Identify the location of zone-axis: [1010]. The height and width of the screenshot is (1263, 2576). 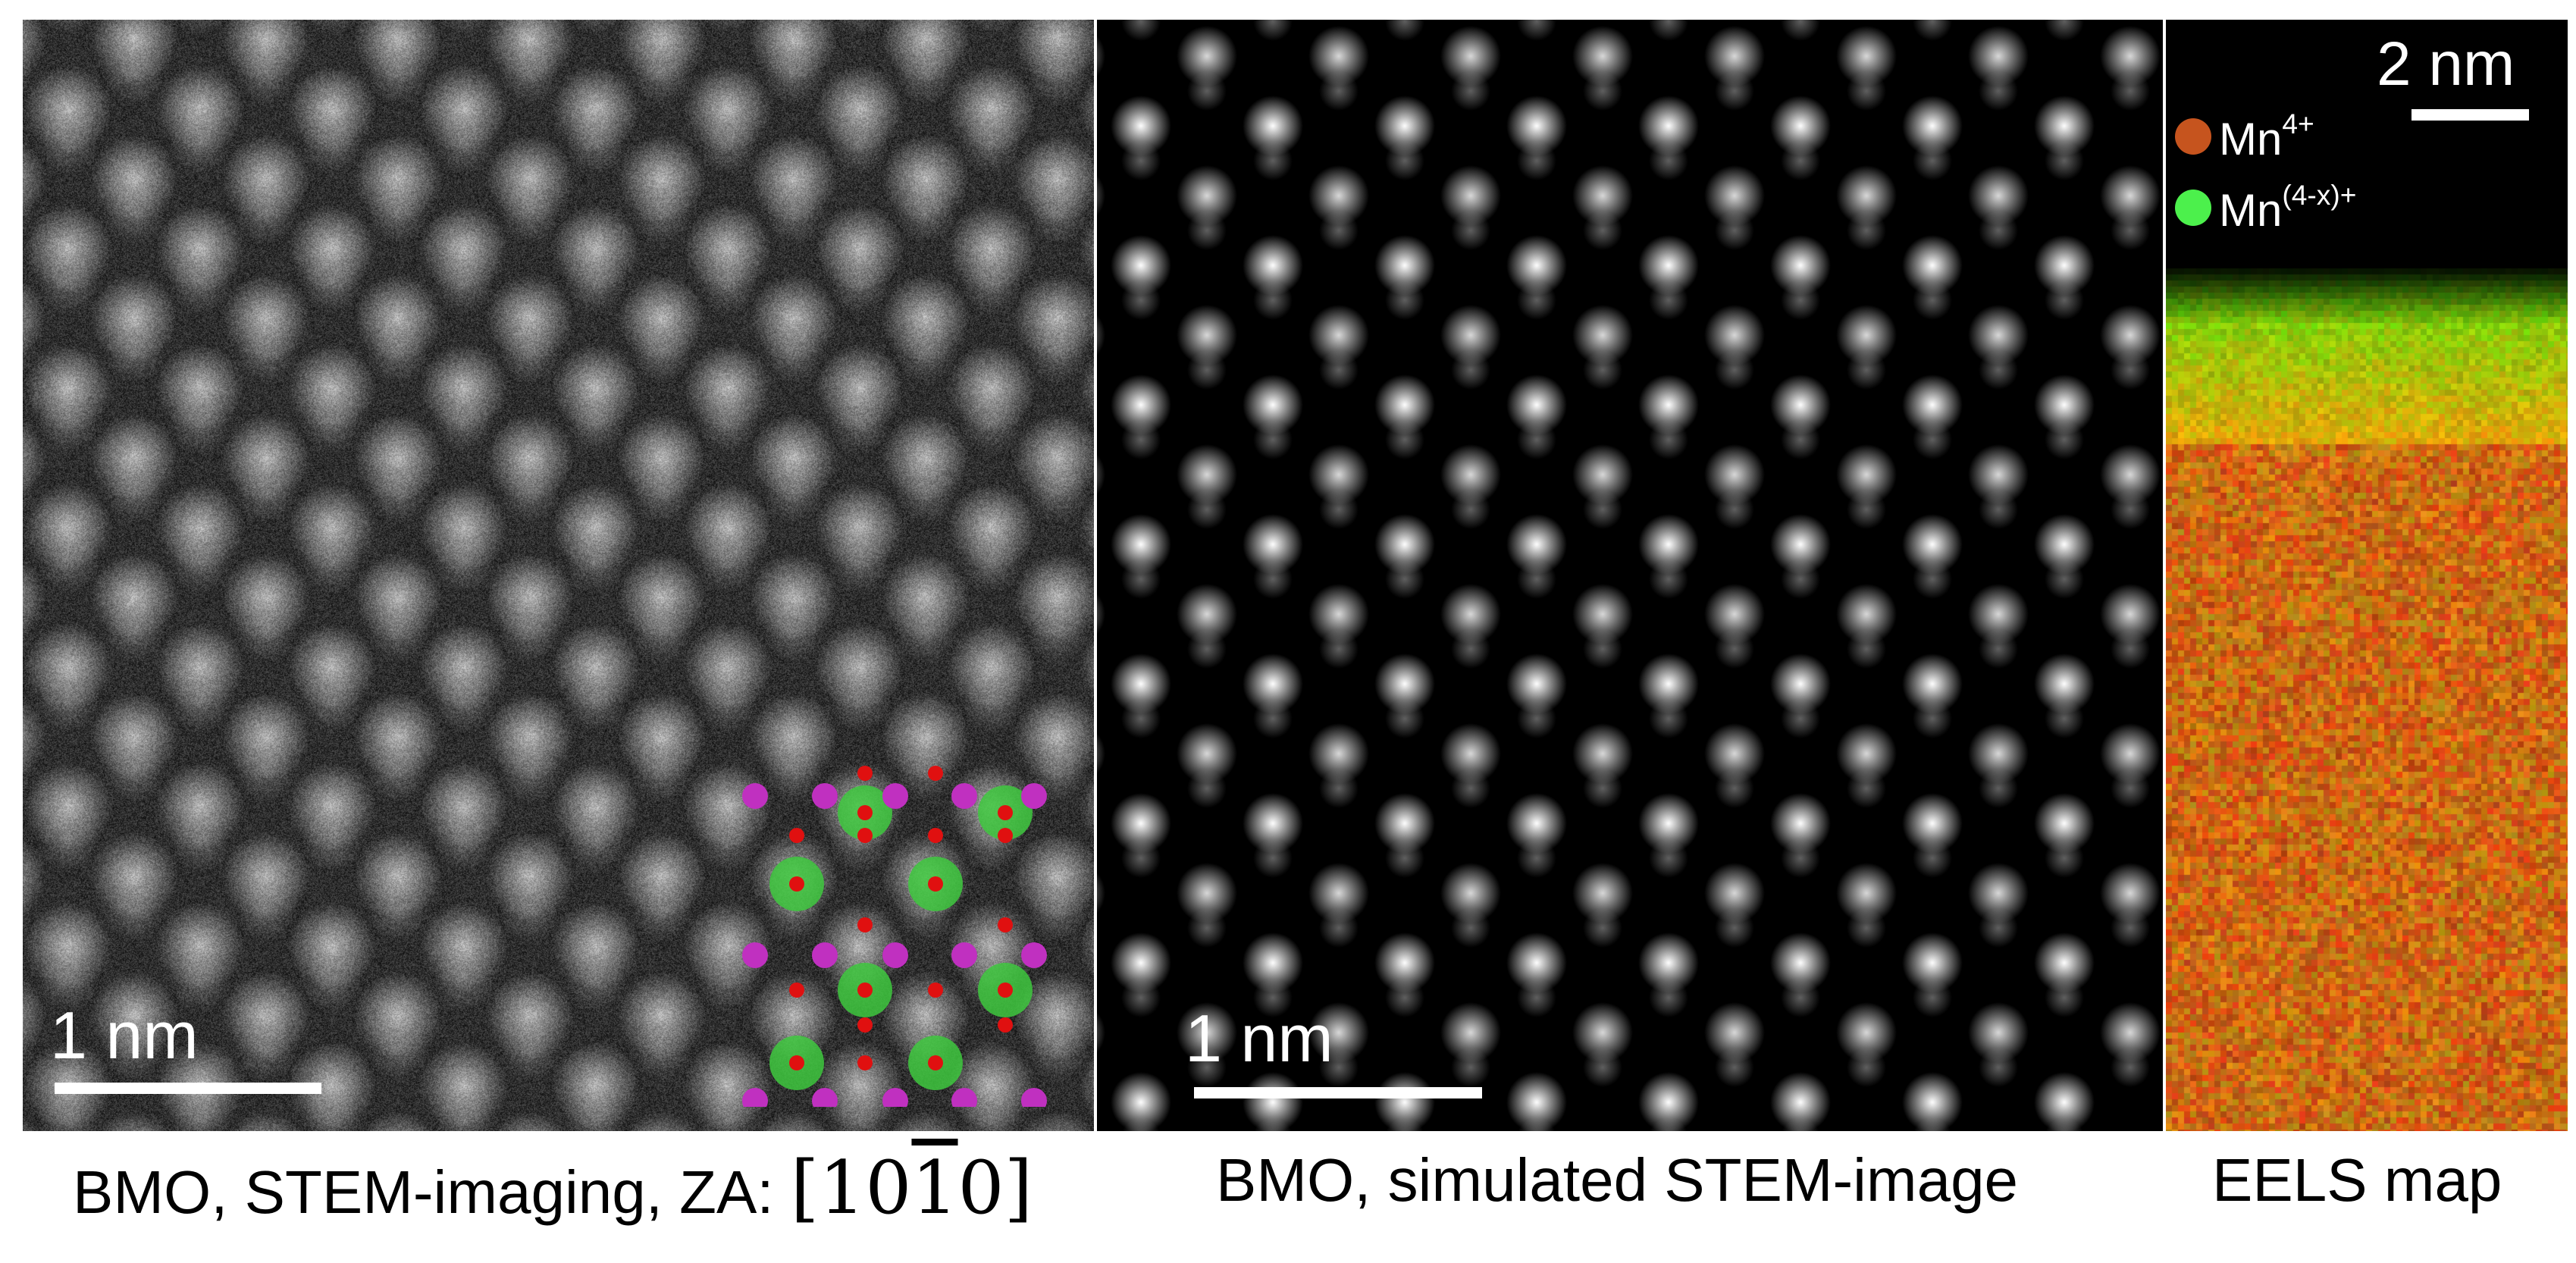
(912, 1188).